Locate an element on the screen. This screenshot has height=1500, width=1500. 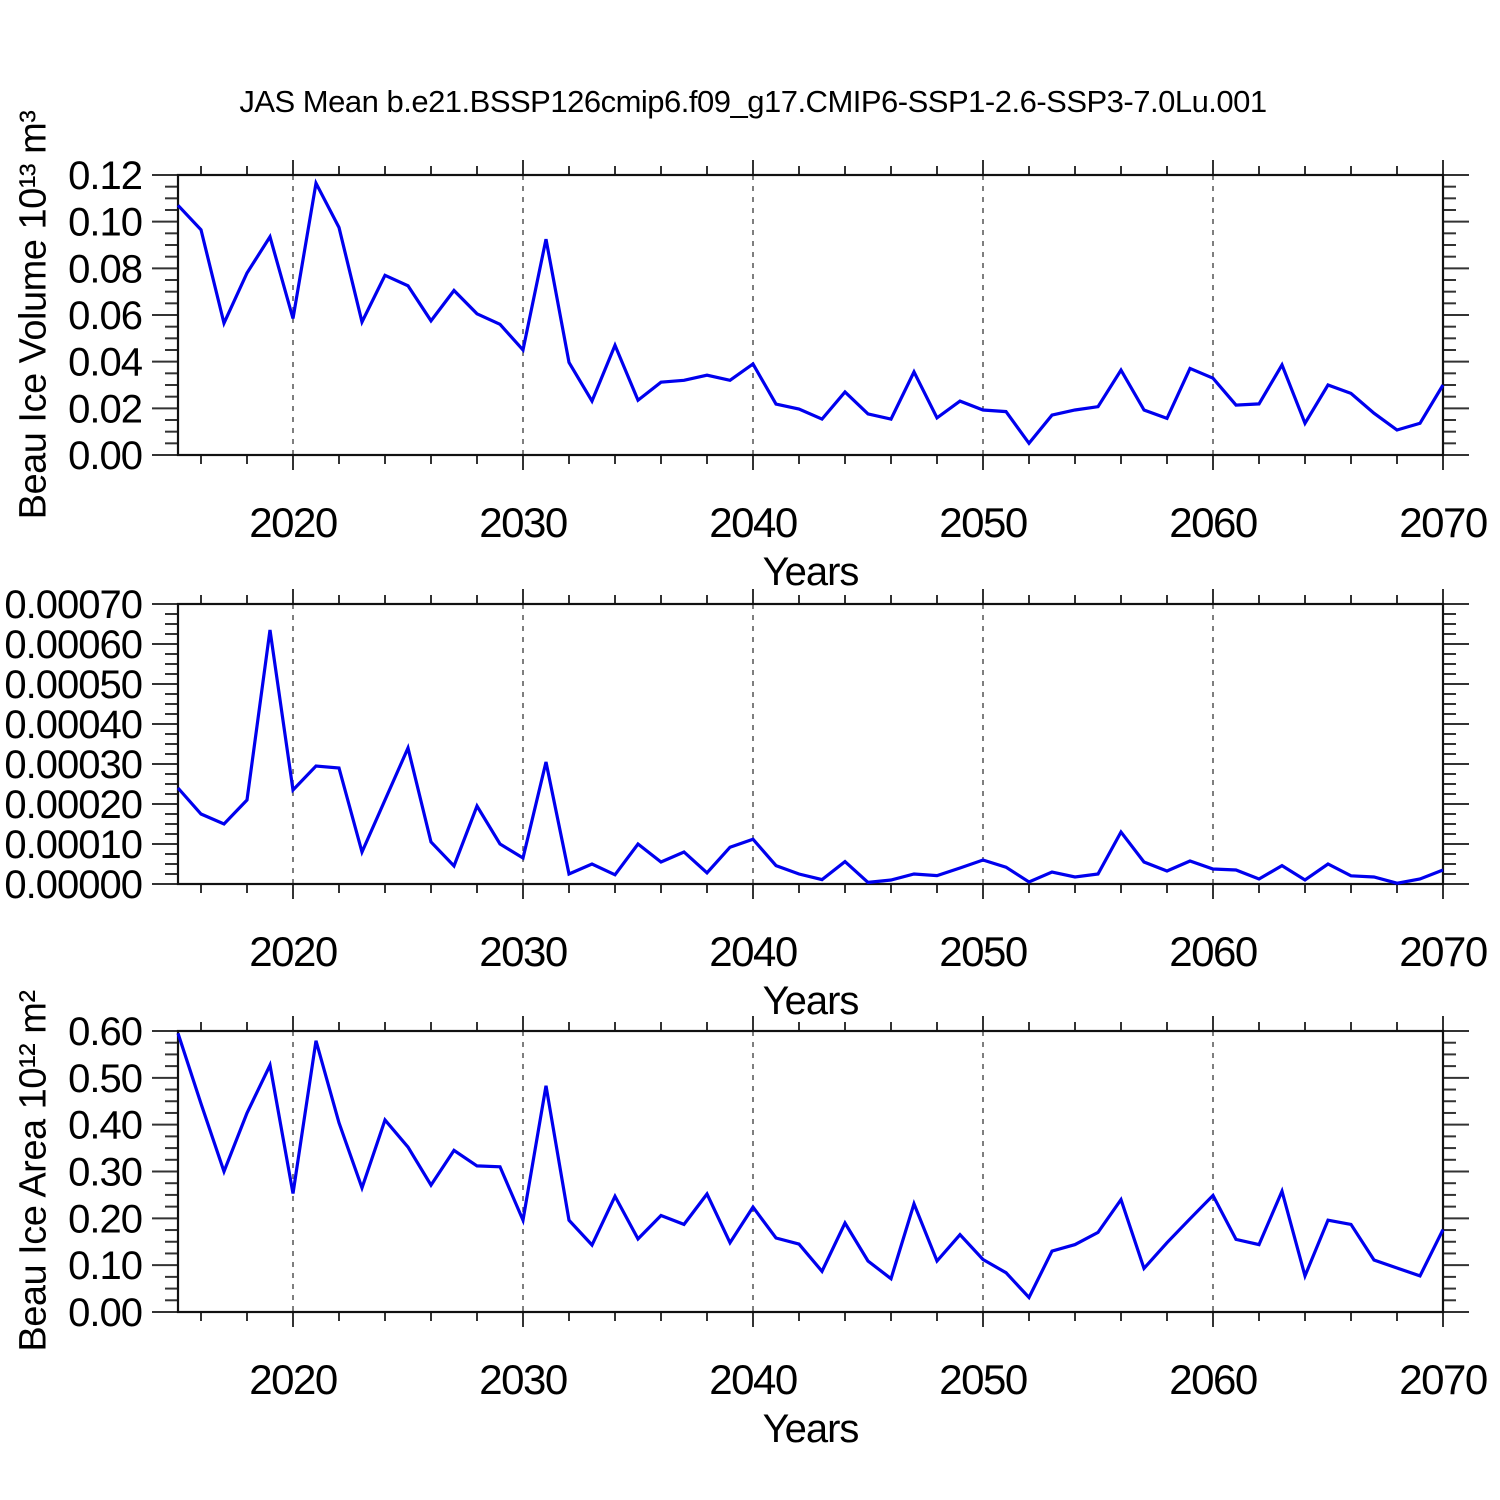
y-tick-label: 0.06 is located at coordinates (105, 316).